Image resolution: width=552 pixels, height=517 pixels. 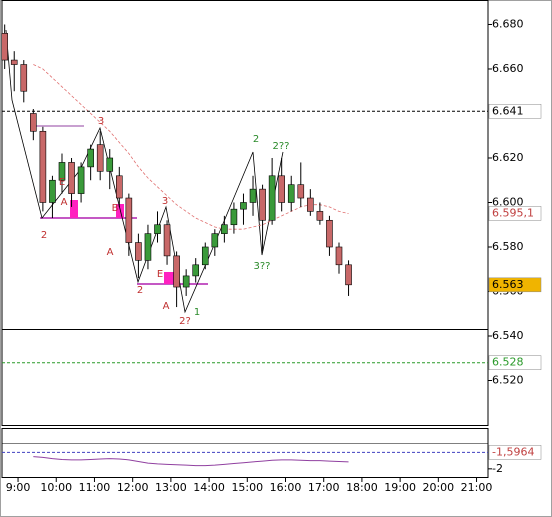 I want to click on y-tick-label: -2, so click(x=497, y=468).